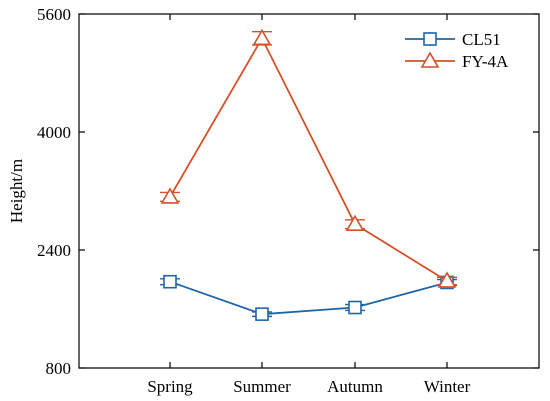 Image resolution: width=550 pixels, height=401 pixels. I want to click on series-cl51, so click(308, 297).